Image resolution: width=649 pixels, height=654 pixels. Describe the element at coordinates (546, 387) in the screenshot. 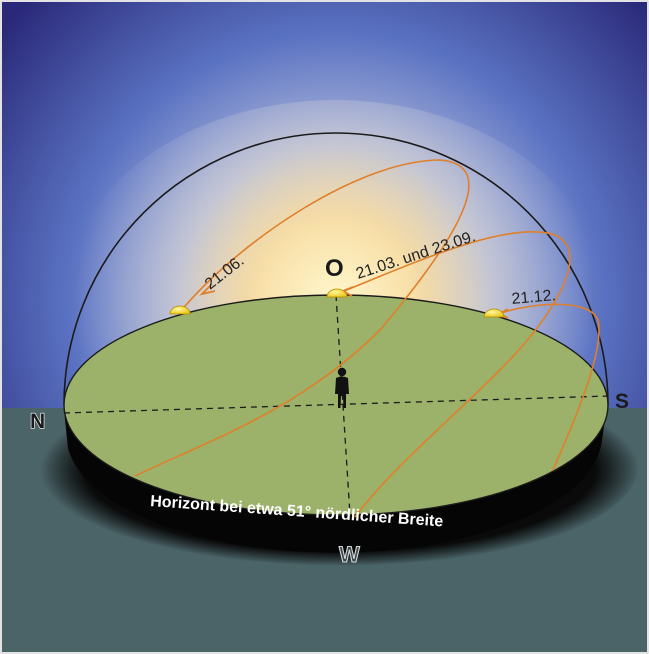

I see `sun-path-winter` at that location.